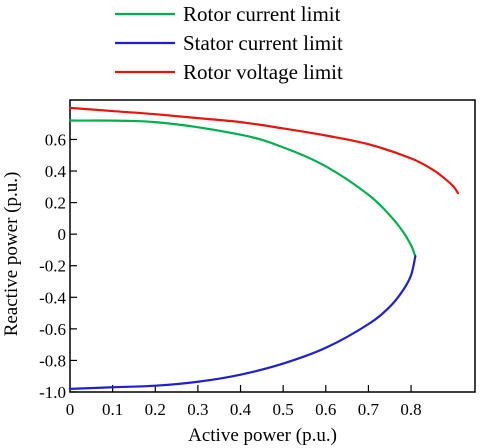  What do you see at coordinates (263, 43) in the screenshot?
I see `stator-current-limit-legend-label: Stator current limit` at bounding box center [263, 43].